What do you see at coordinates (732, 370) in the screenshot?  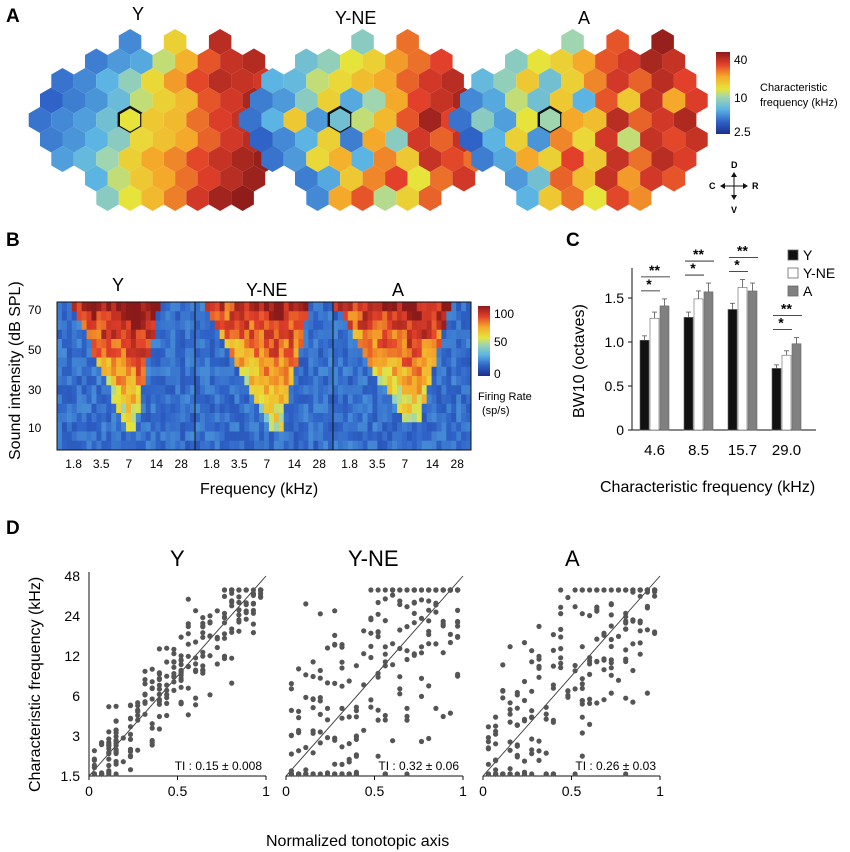 I see `bar-y` at bounding box center [732, 370].